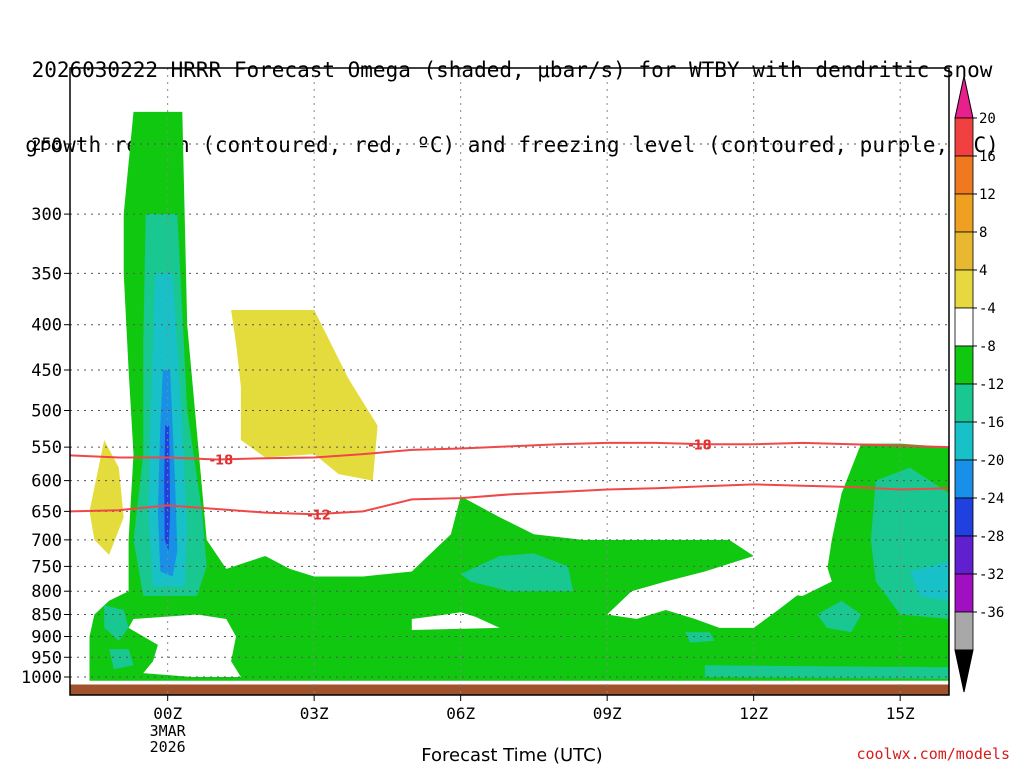 The height and width of the screenshot is (768, 1024). Describe the element at coordinates (46, 145) in the screenshot. I see `y-tick-label: 250` at that location.